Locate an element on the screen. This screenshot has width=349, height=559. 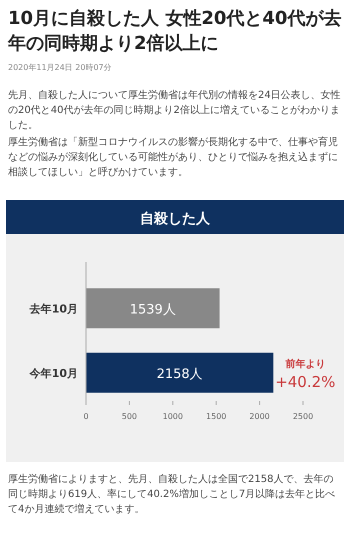
x-tick-label: 1500 is located at coordinates (216, 416).